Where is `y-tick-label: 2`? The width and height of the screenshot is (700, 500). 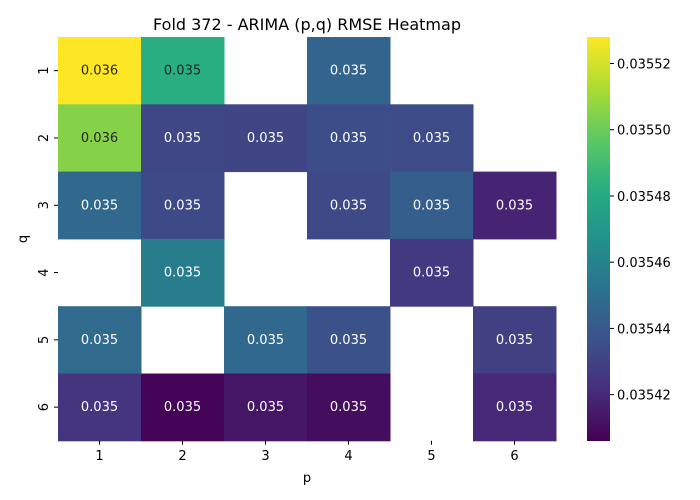 y-tick-label: 2 is located at coordinates (44, 138).